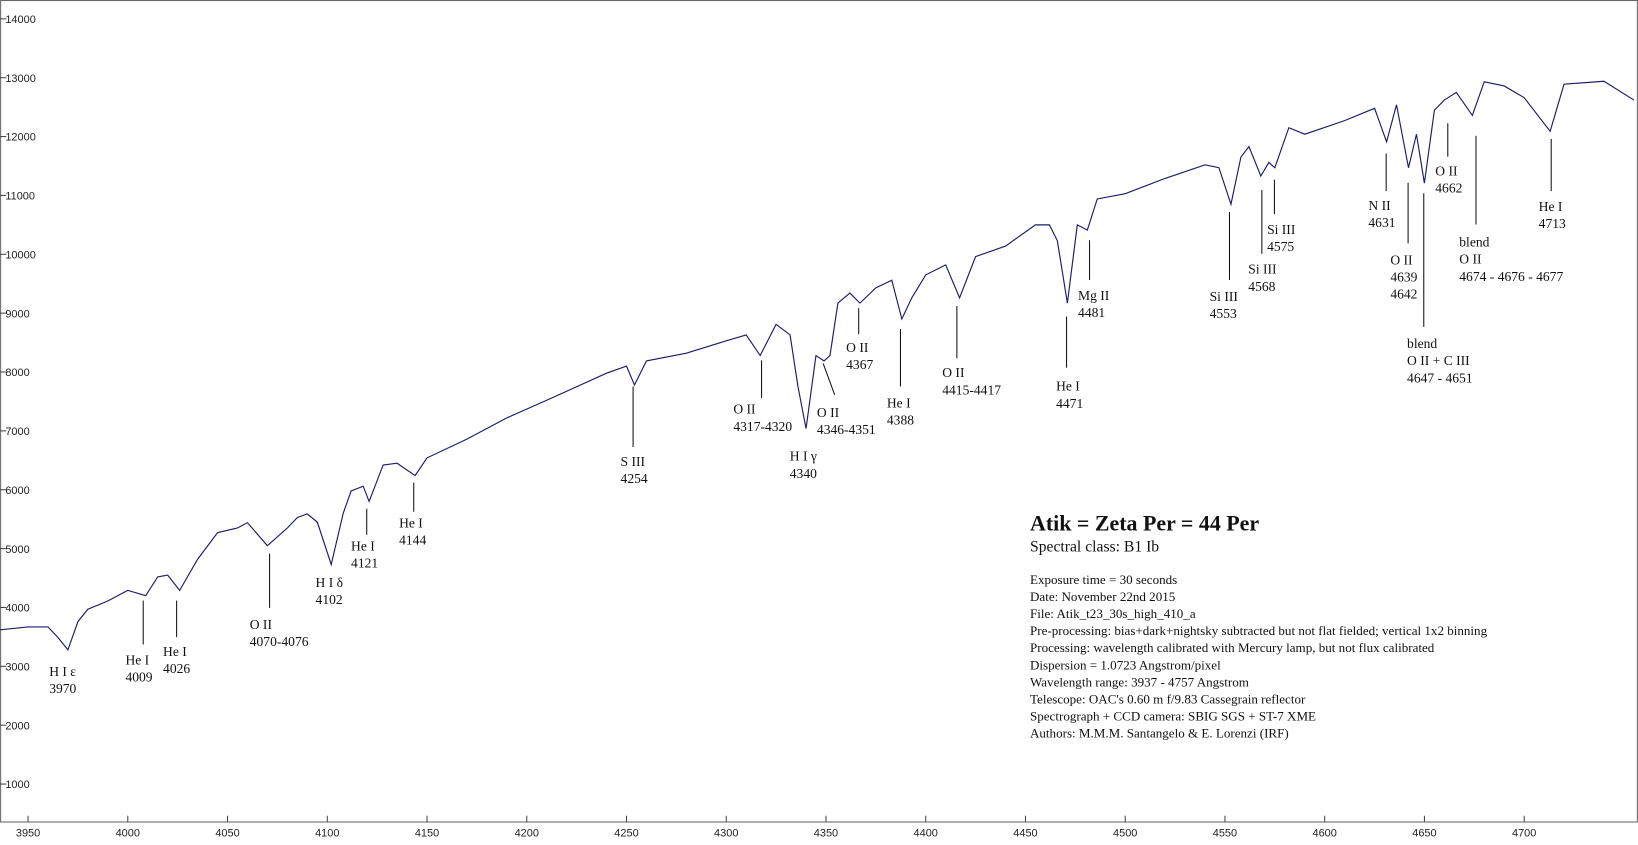  What do you see at coordinates (329, 582) in the screenshot?
I see `annotation-label: H I δ` at bounding box center [329, 582].